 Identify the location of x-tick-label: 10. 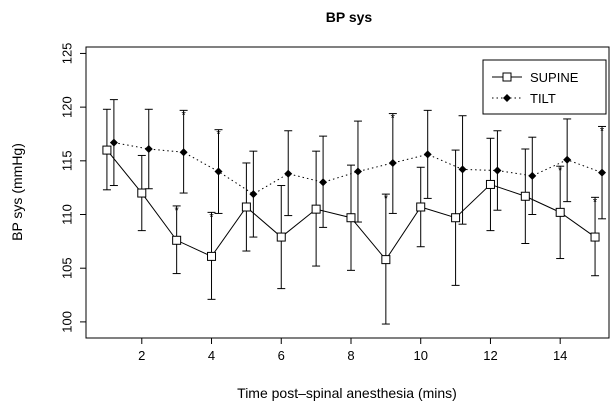
(420, 355).